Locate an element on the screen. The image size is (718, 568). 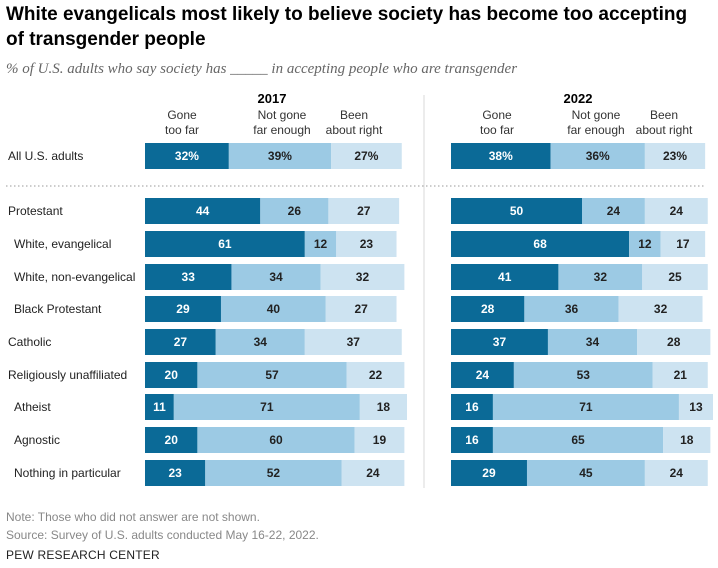
data-label: 44 is located at coordinates (203, 211).